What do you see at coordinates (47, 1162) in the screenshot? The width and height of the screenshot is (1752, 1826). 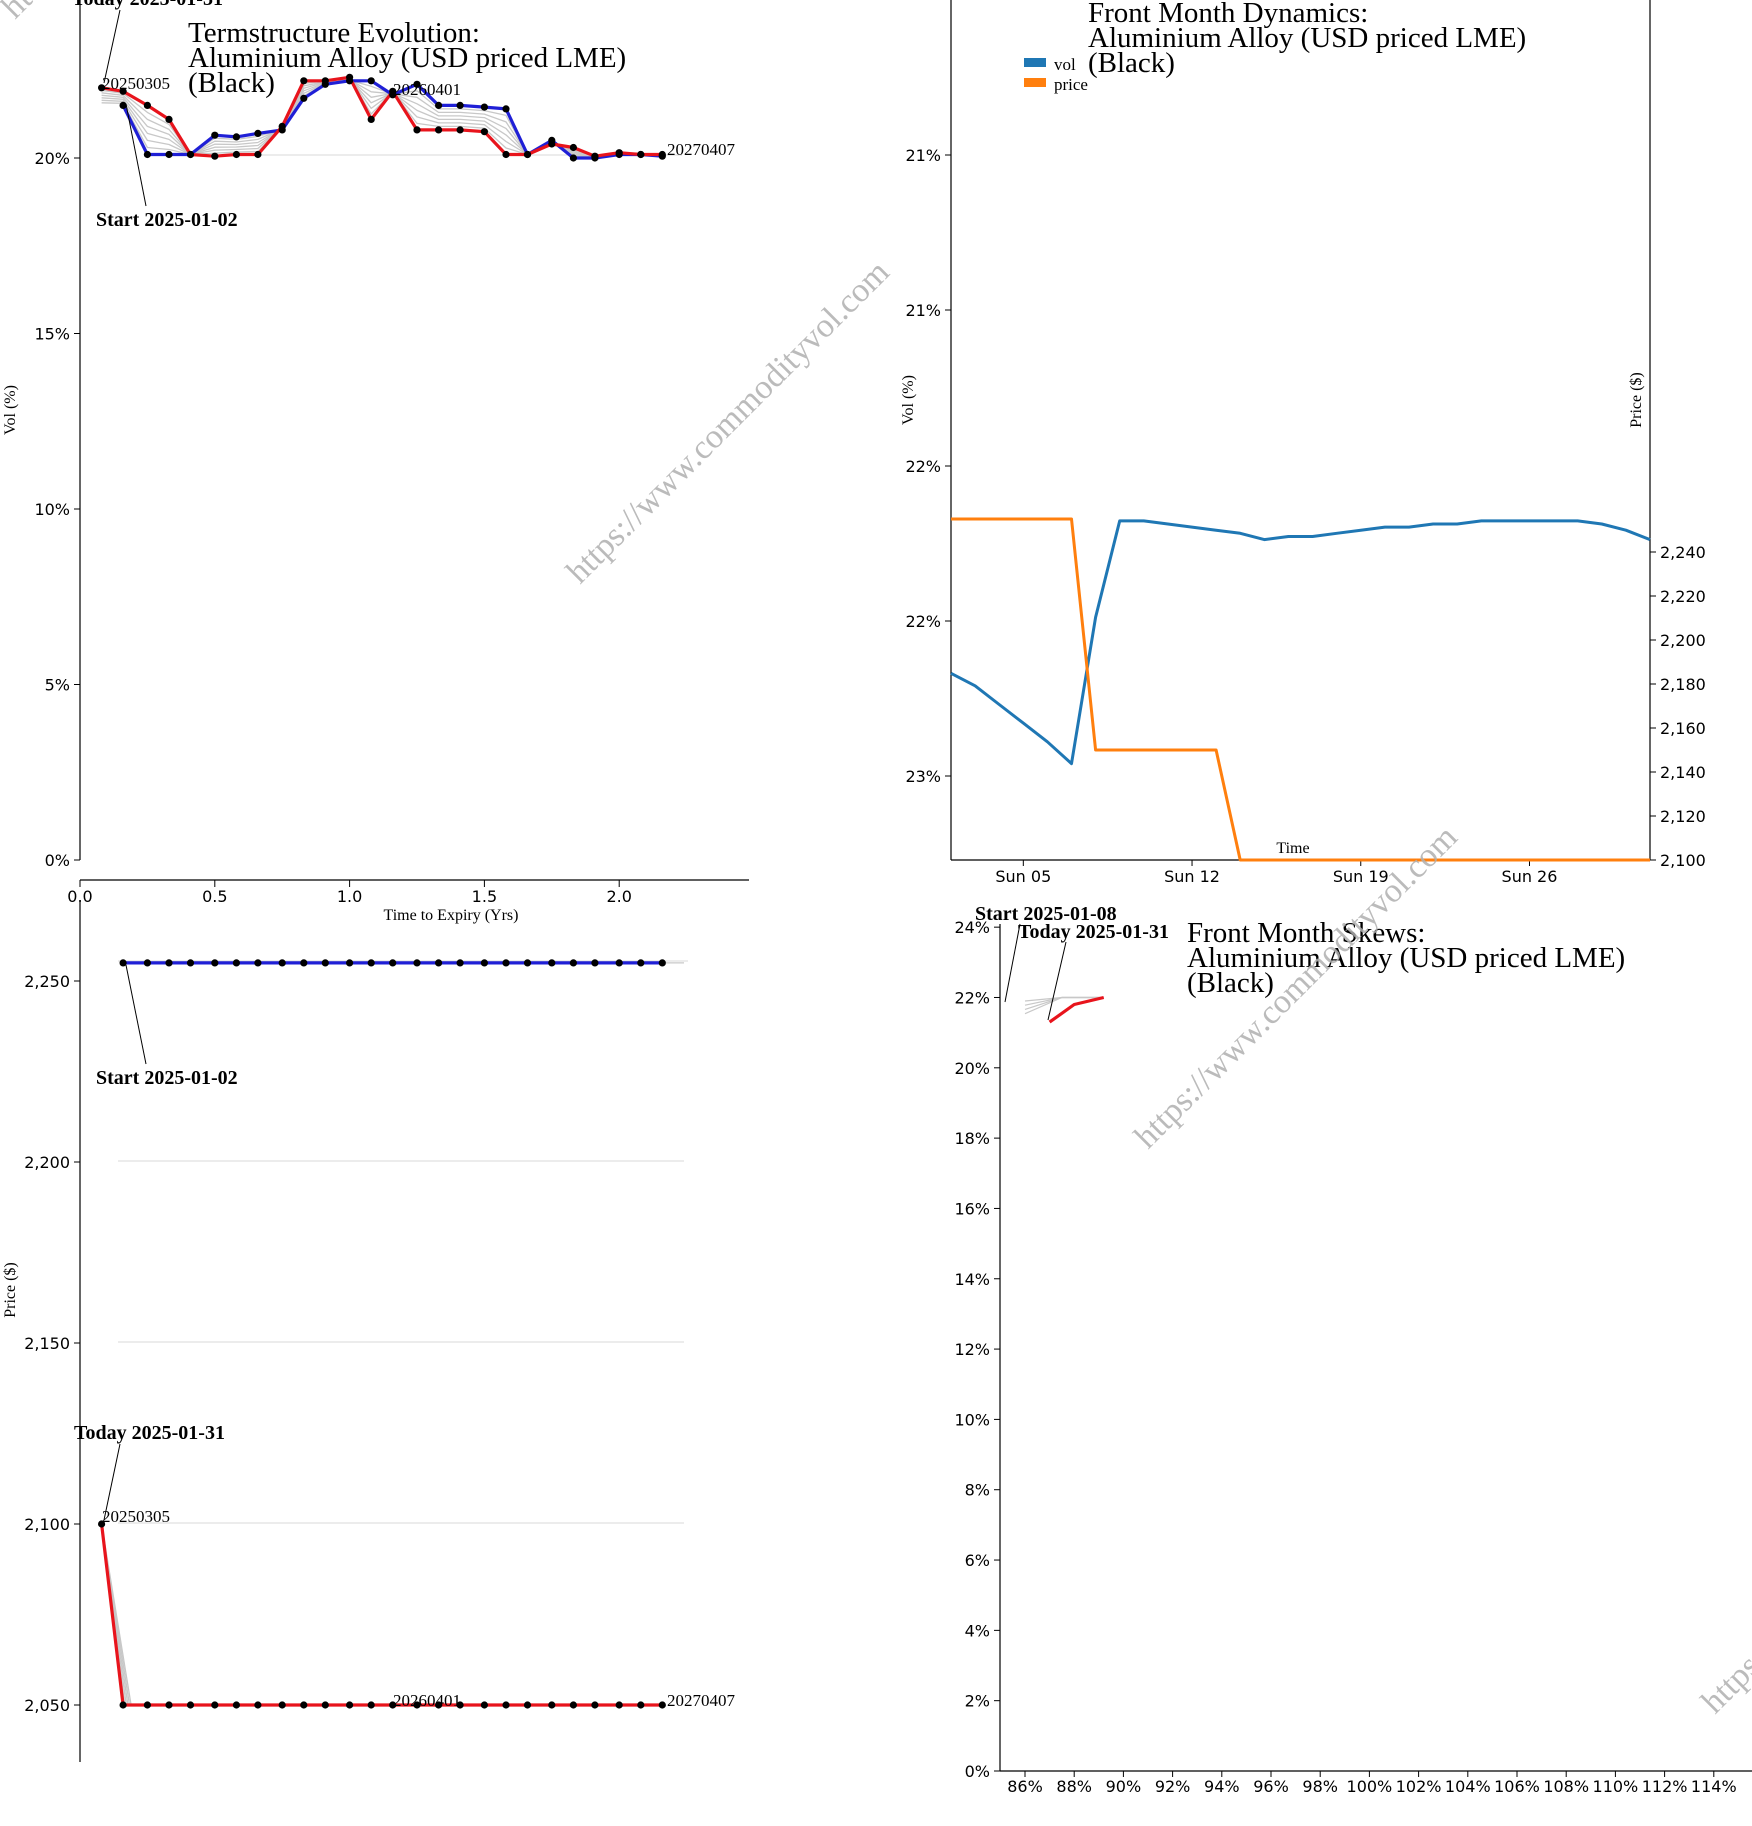 I see `y-tick-label: 2,200` at bounding box center [47, 1162].